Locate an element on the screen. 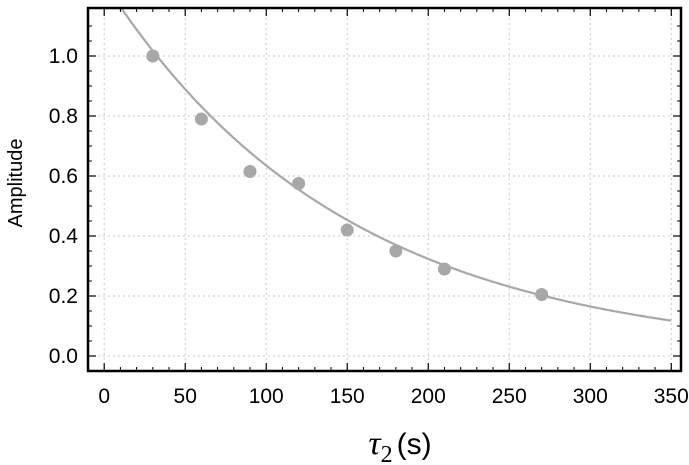  y-tick-label: 1.0 is located at coordinates (63, 56).